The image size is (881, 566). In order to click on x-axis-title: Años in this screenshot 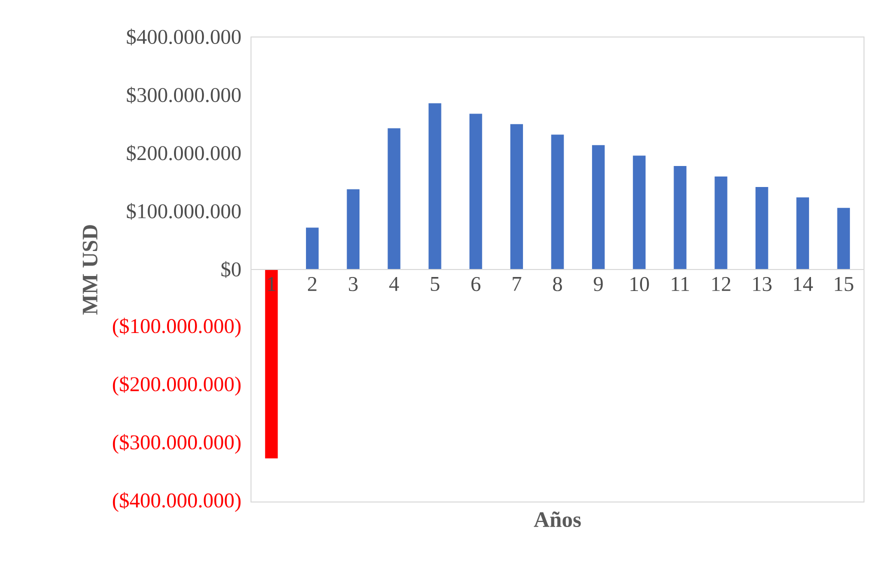, I will do `click(557, 520)`.